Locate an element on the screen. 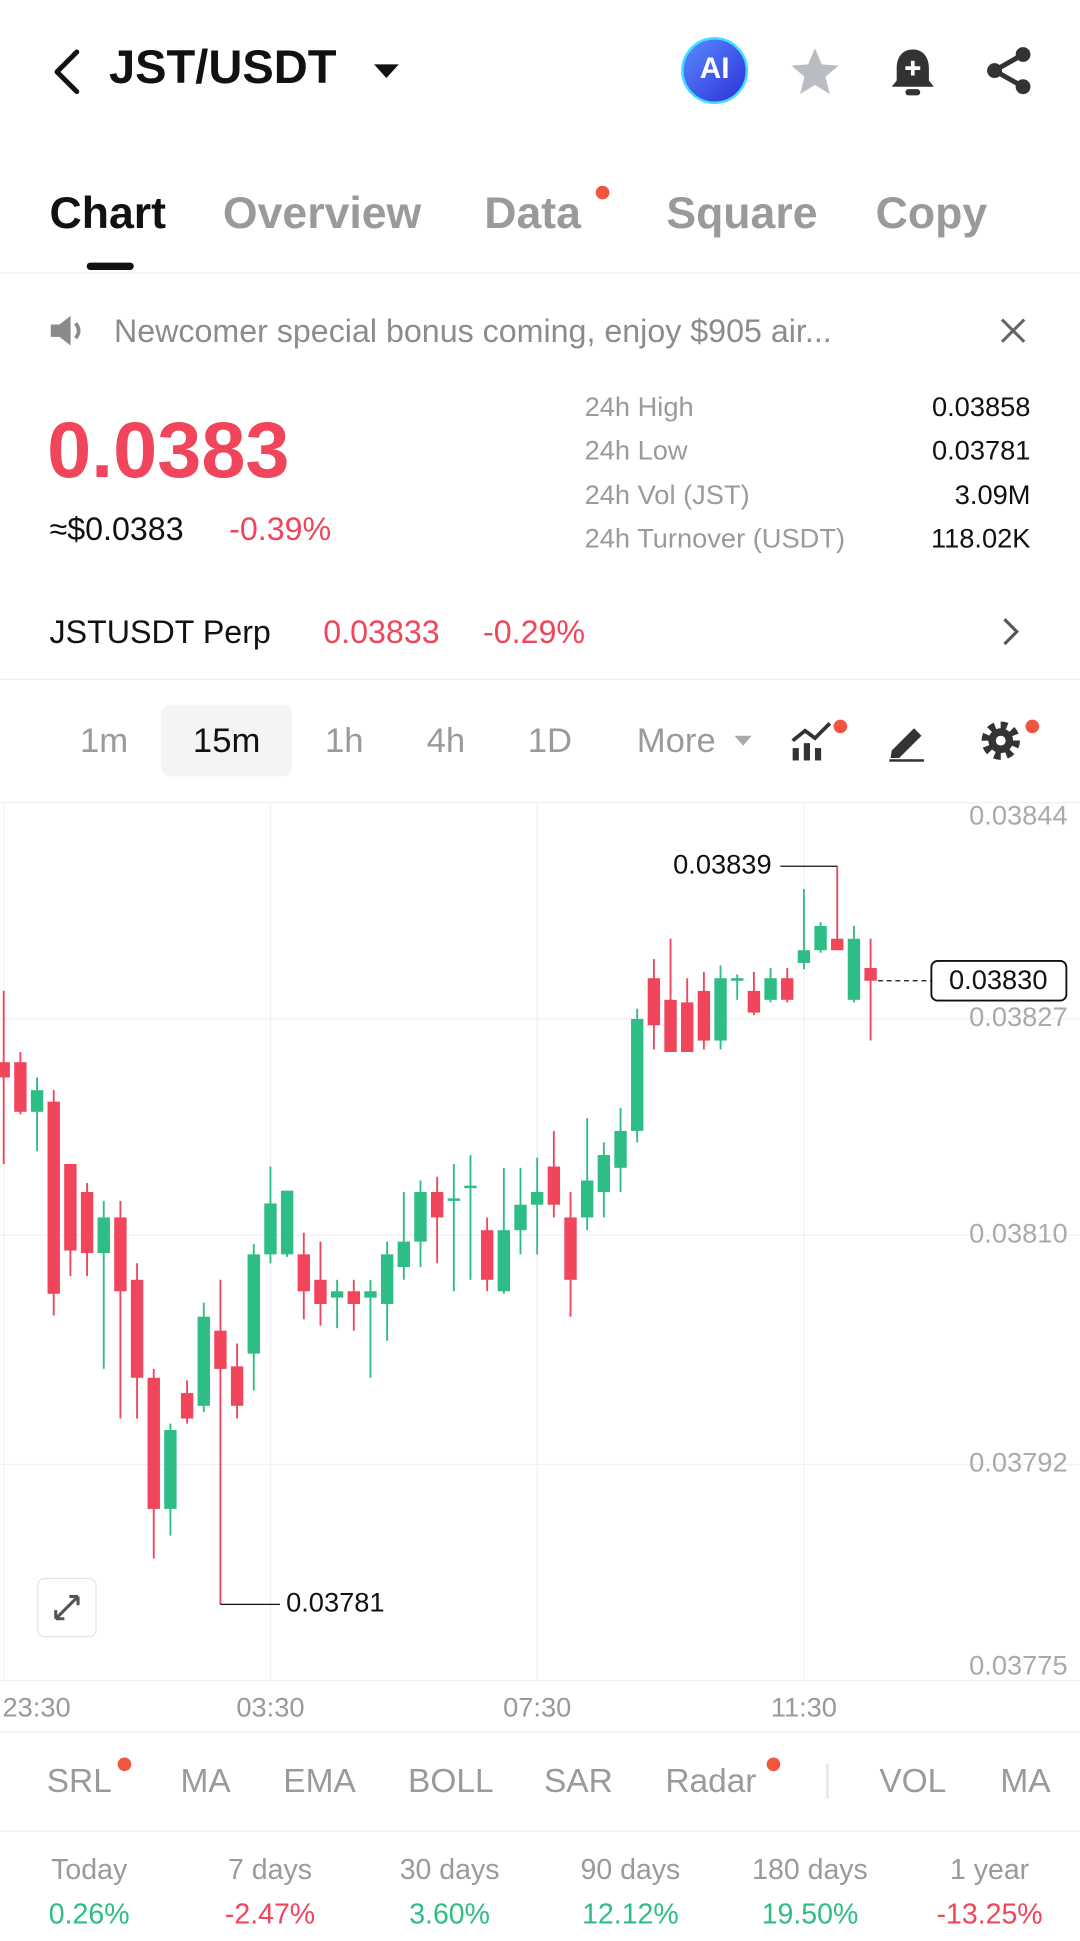 This screenshot has width=1080, height=1941. share-button is located at coordinates (1009, 71).